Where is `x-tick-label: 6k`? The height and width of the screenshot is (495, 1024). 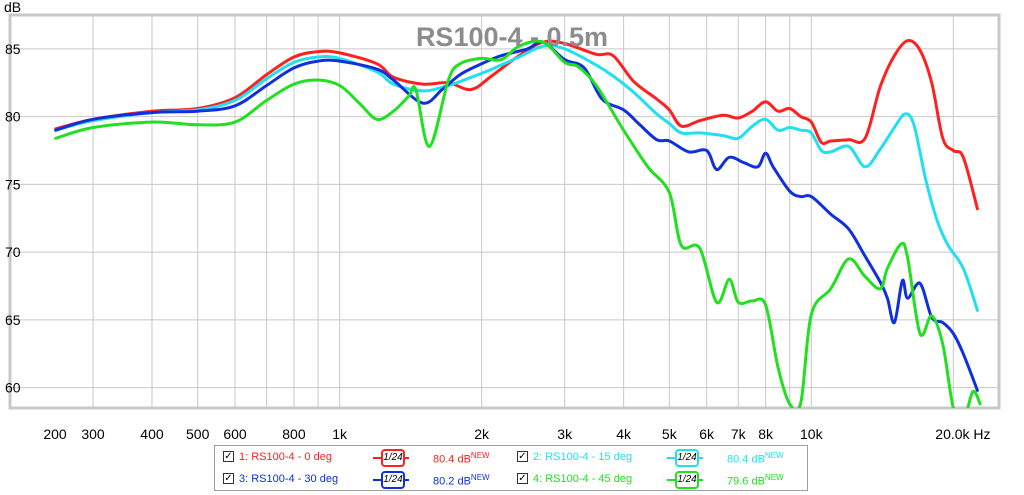
x-tick-label: 6k is located at coordinates (707, 434).